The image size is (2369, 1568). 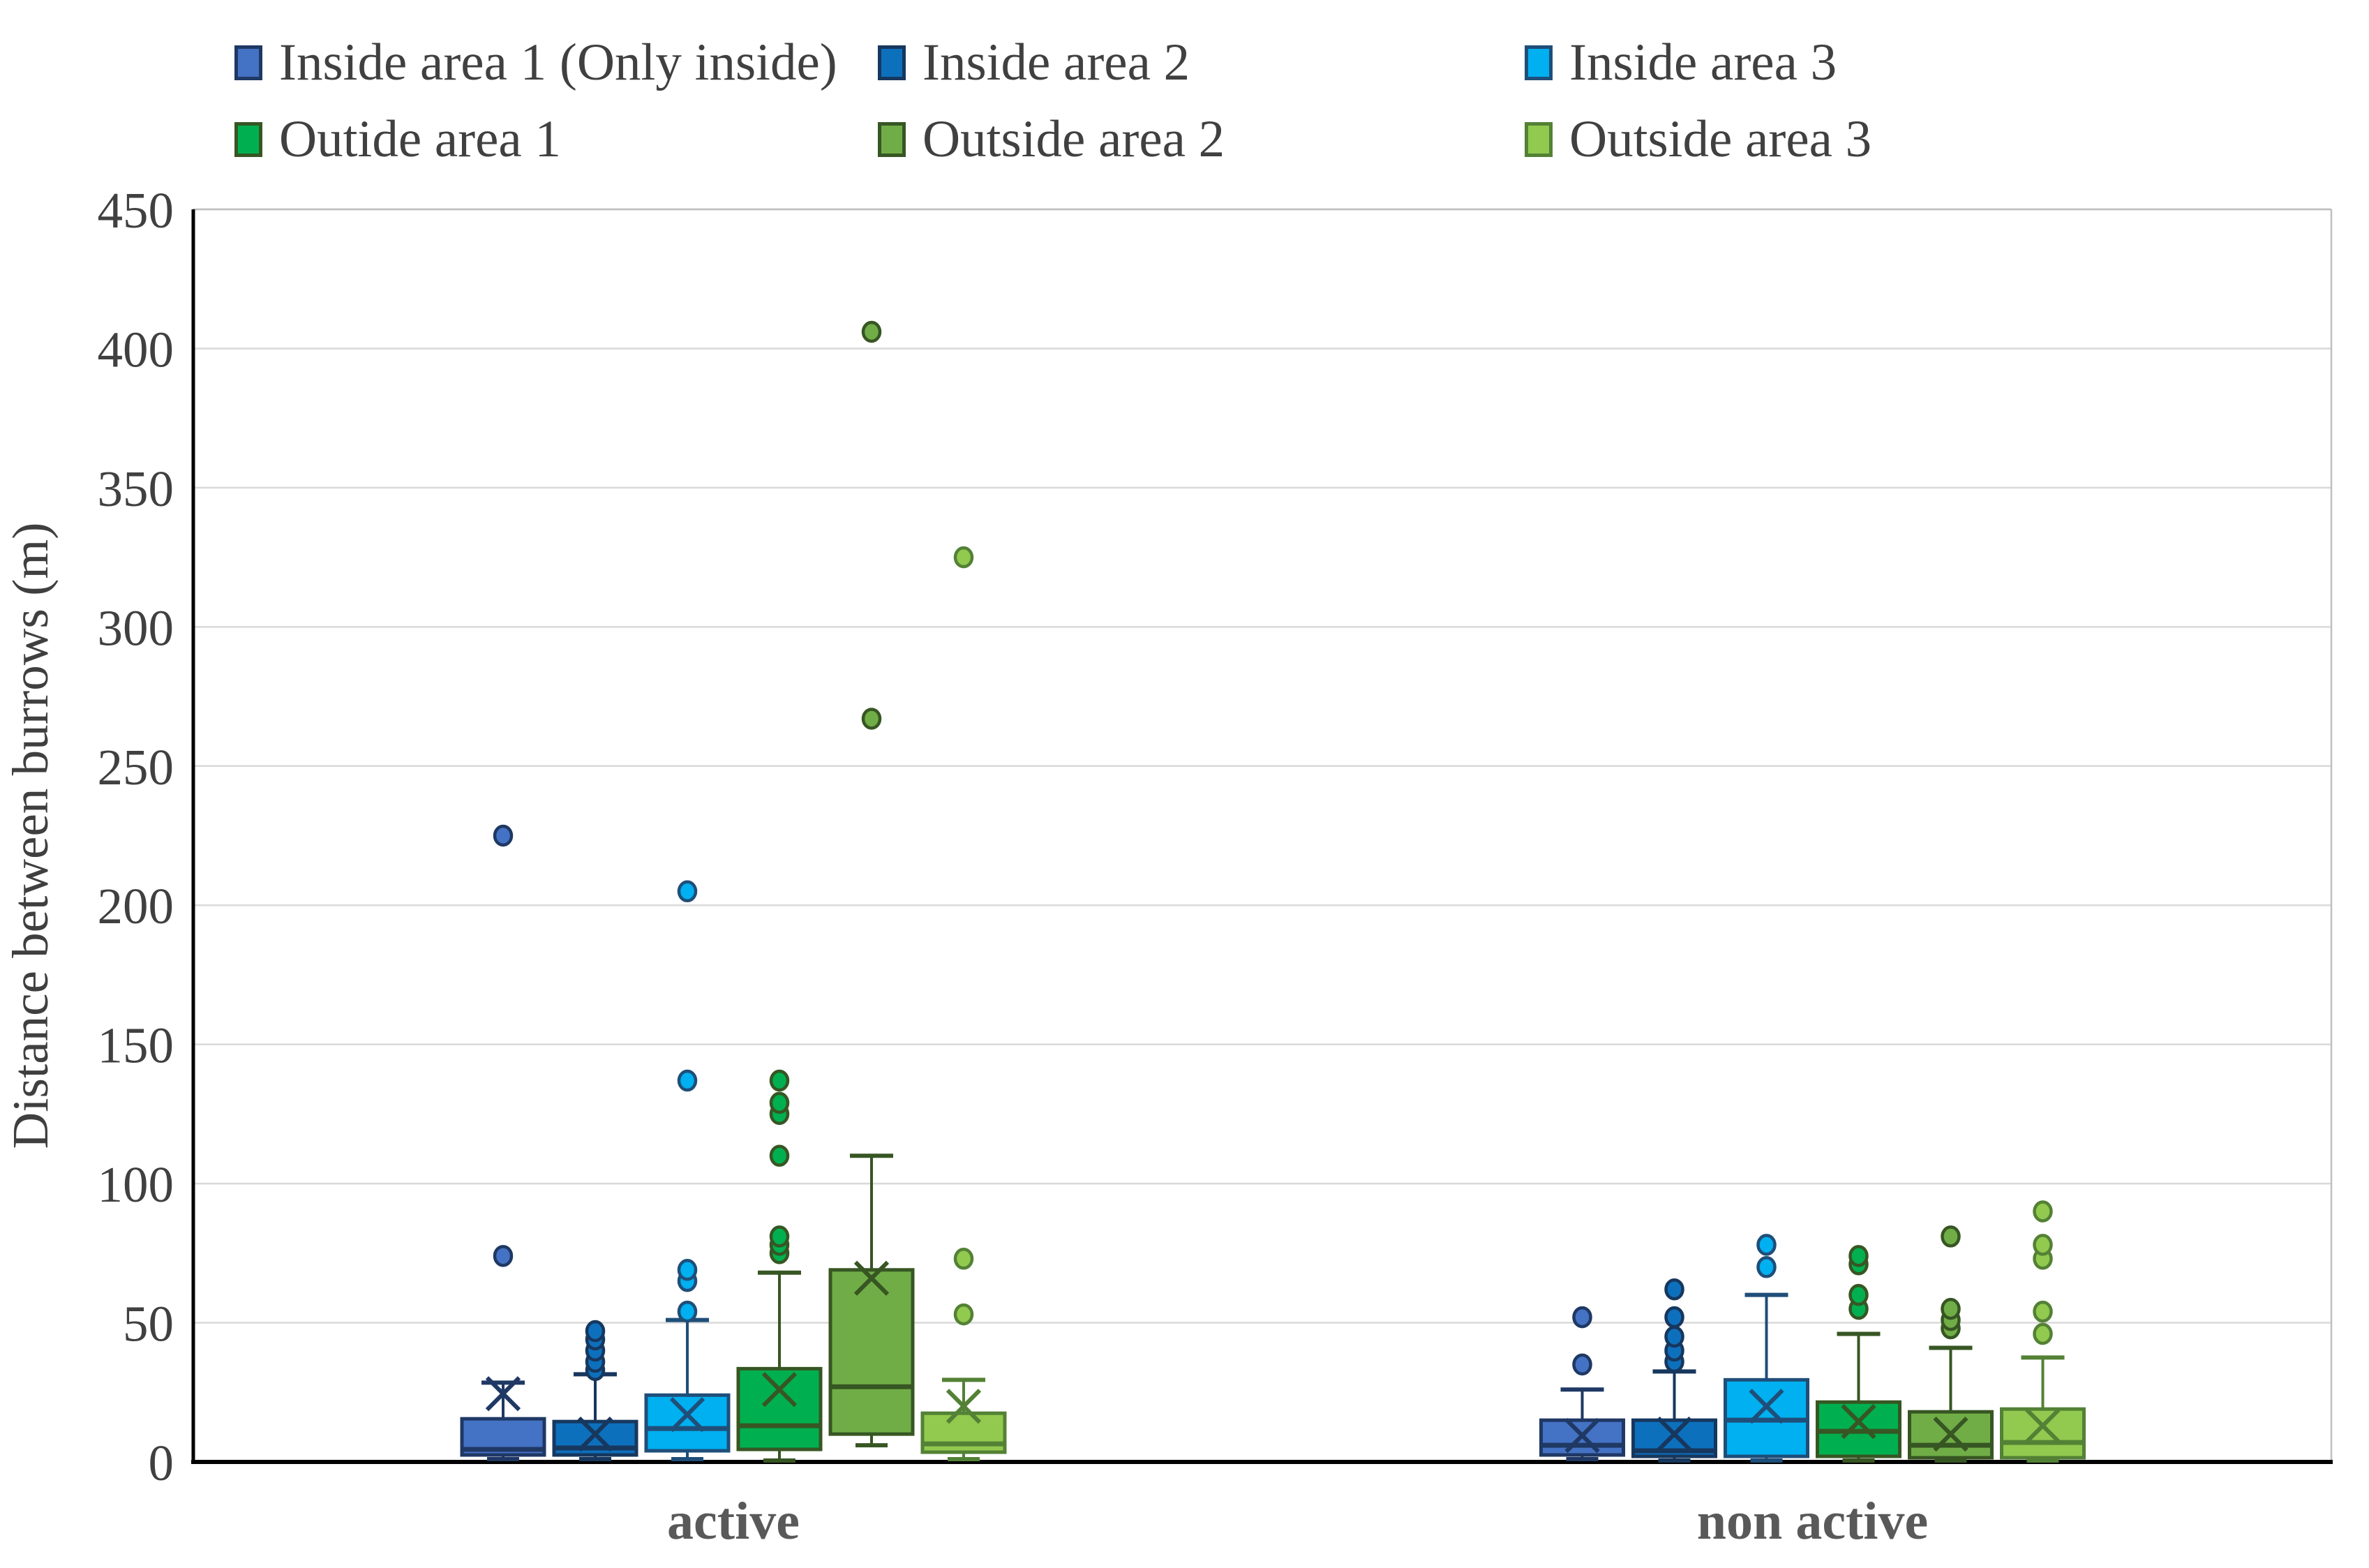 I want to click on y-tick-label: 400, so click(x=136, y=349).